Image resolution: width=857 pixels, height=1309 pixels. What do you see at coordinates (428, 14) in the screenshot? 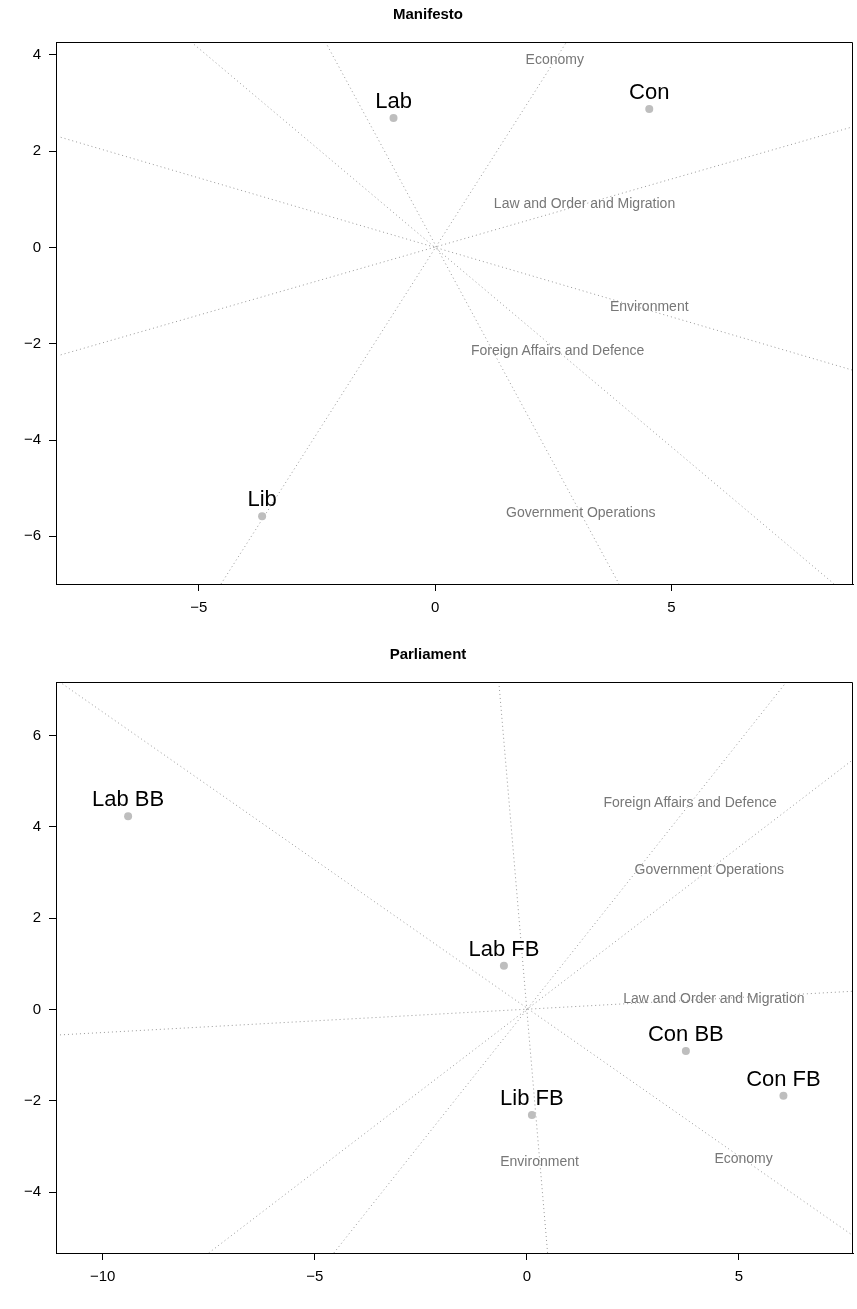
I see `chart-title: Manifesto` at bounding box center [428, 14].